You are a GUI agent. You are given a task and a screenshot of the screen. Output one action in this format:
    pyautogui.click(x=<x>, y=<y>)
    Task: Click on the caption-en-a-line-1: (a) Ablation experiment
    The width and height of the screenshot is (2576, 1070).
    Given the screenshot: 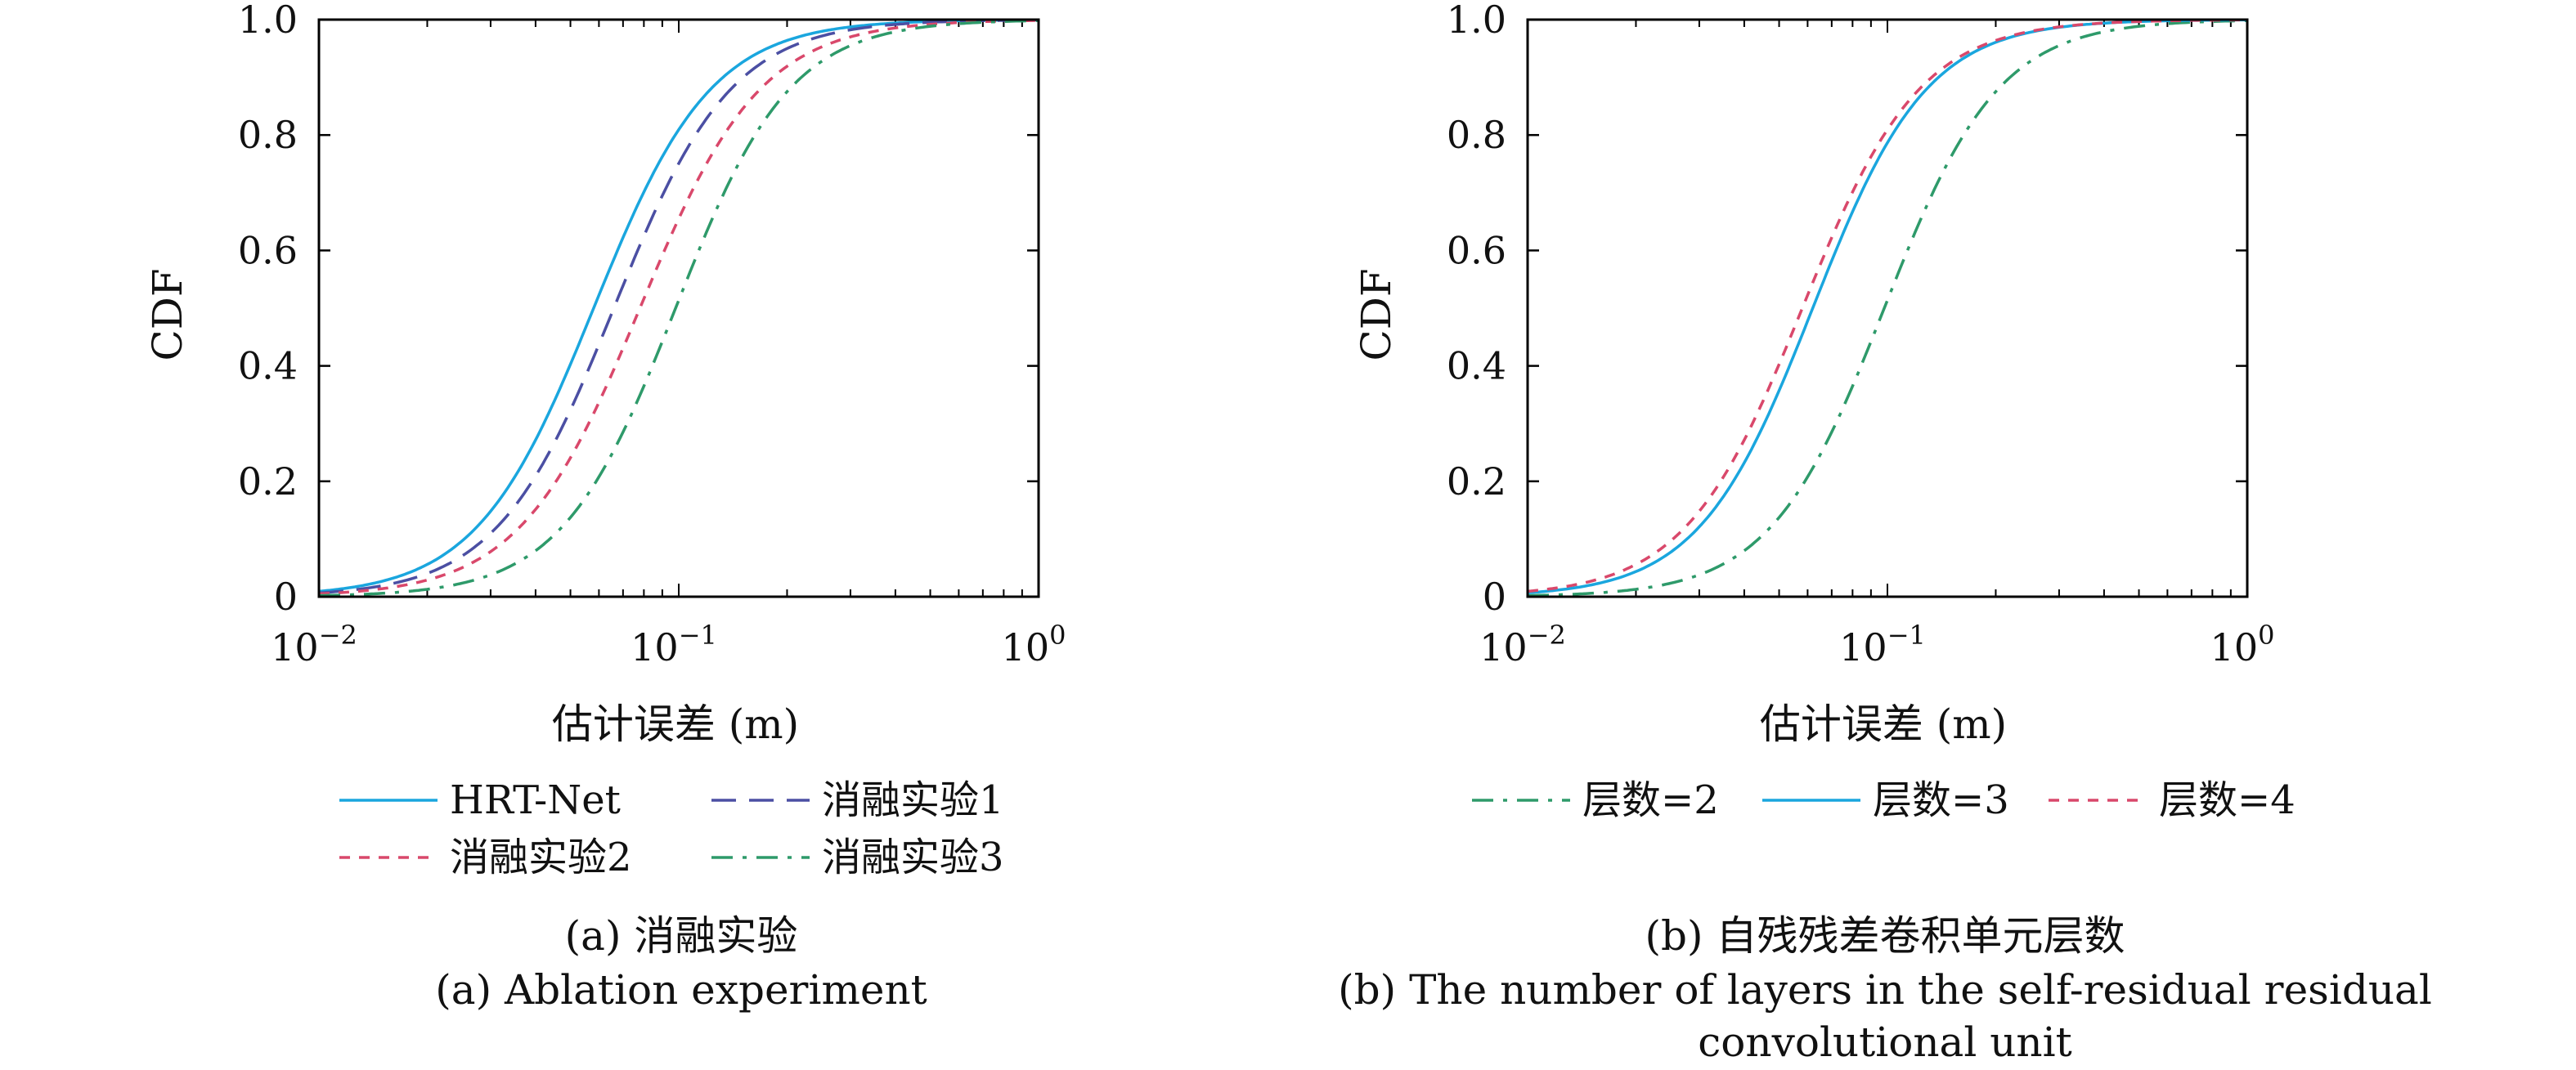 What is the action you would take?
    pyautogui.click(x=681, y=990)
    